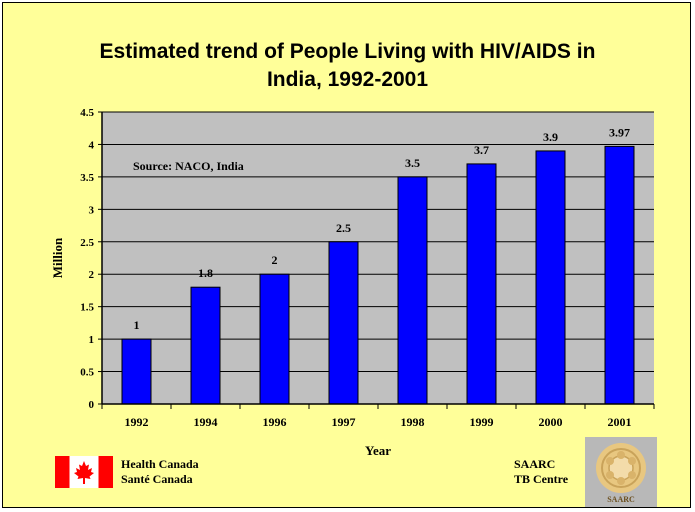 This screenshot has width=695, height=512. What do you see at coordinates (378, 450) in the screenshot?
I see `x-axis-title: Year` at bounding box center [378, 450].